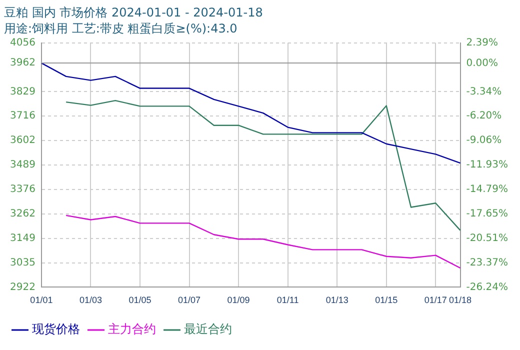  I want to click on y2-tick-label: -20.51%, so click(487, 238).